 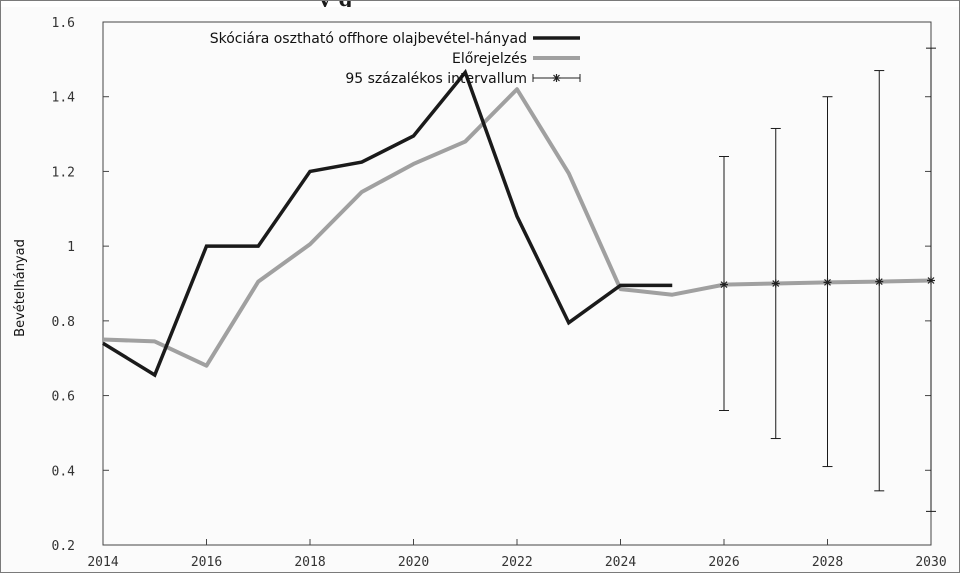 What do you see at coordinates (63, 546) in the screenshot?
I see `y-tick-label: 0.2` at bounding box center [63, 546].